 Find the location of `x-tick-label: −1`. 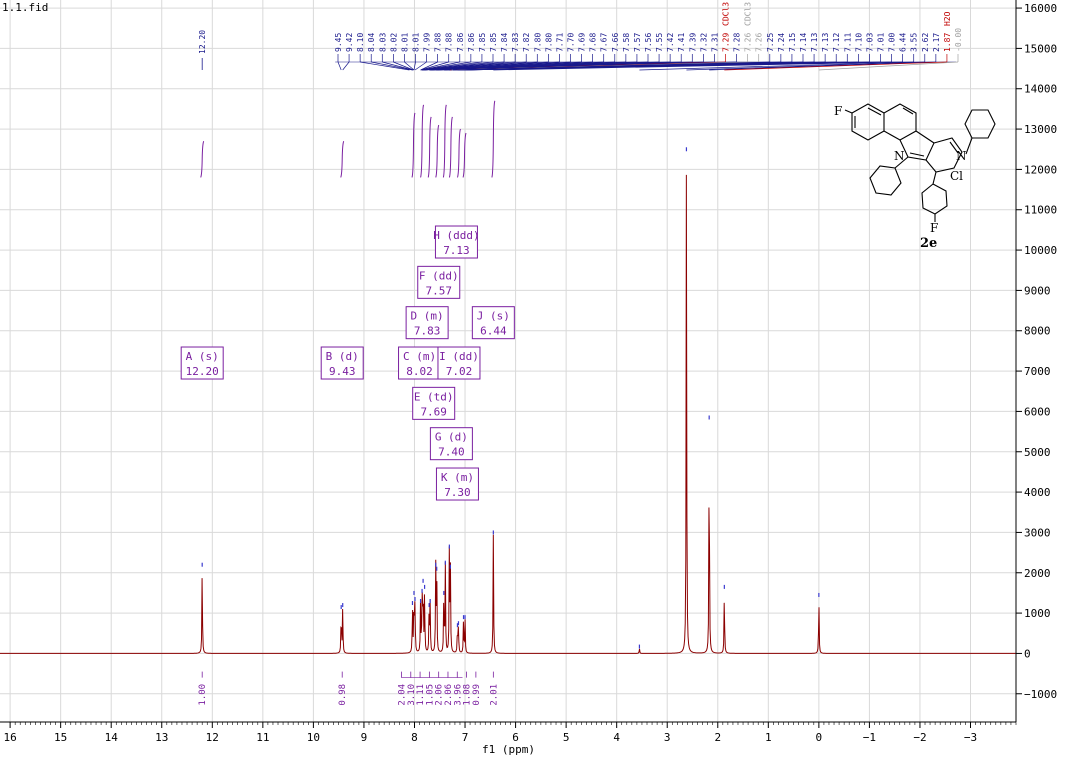

x-tick-label: −1 is located at coordinates (869, 737).